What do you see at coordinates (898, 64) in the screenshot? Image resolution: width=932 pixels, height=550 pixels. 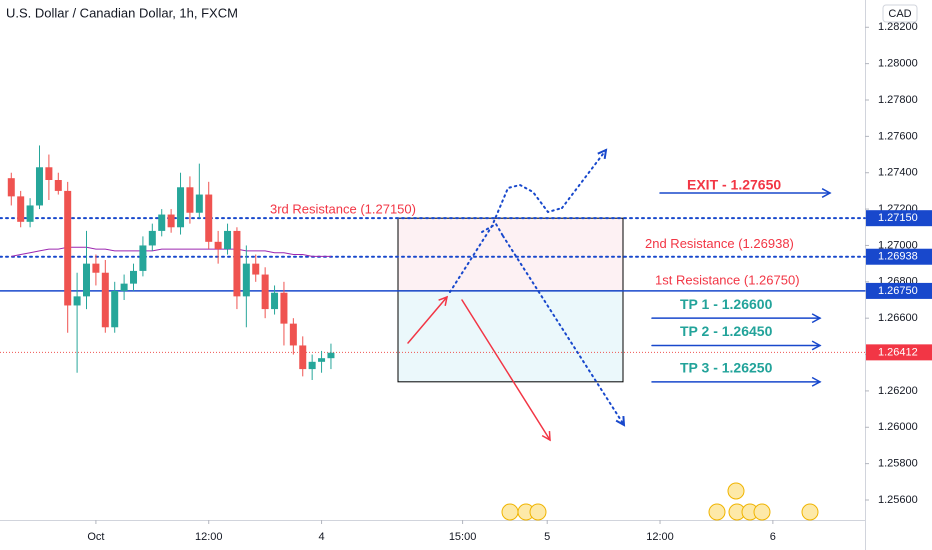 I see `y-tick-label: 1.28000` at bounding box center [898, 64].